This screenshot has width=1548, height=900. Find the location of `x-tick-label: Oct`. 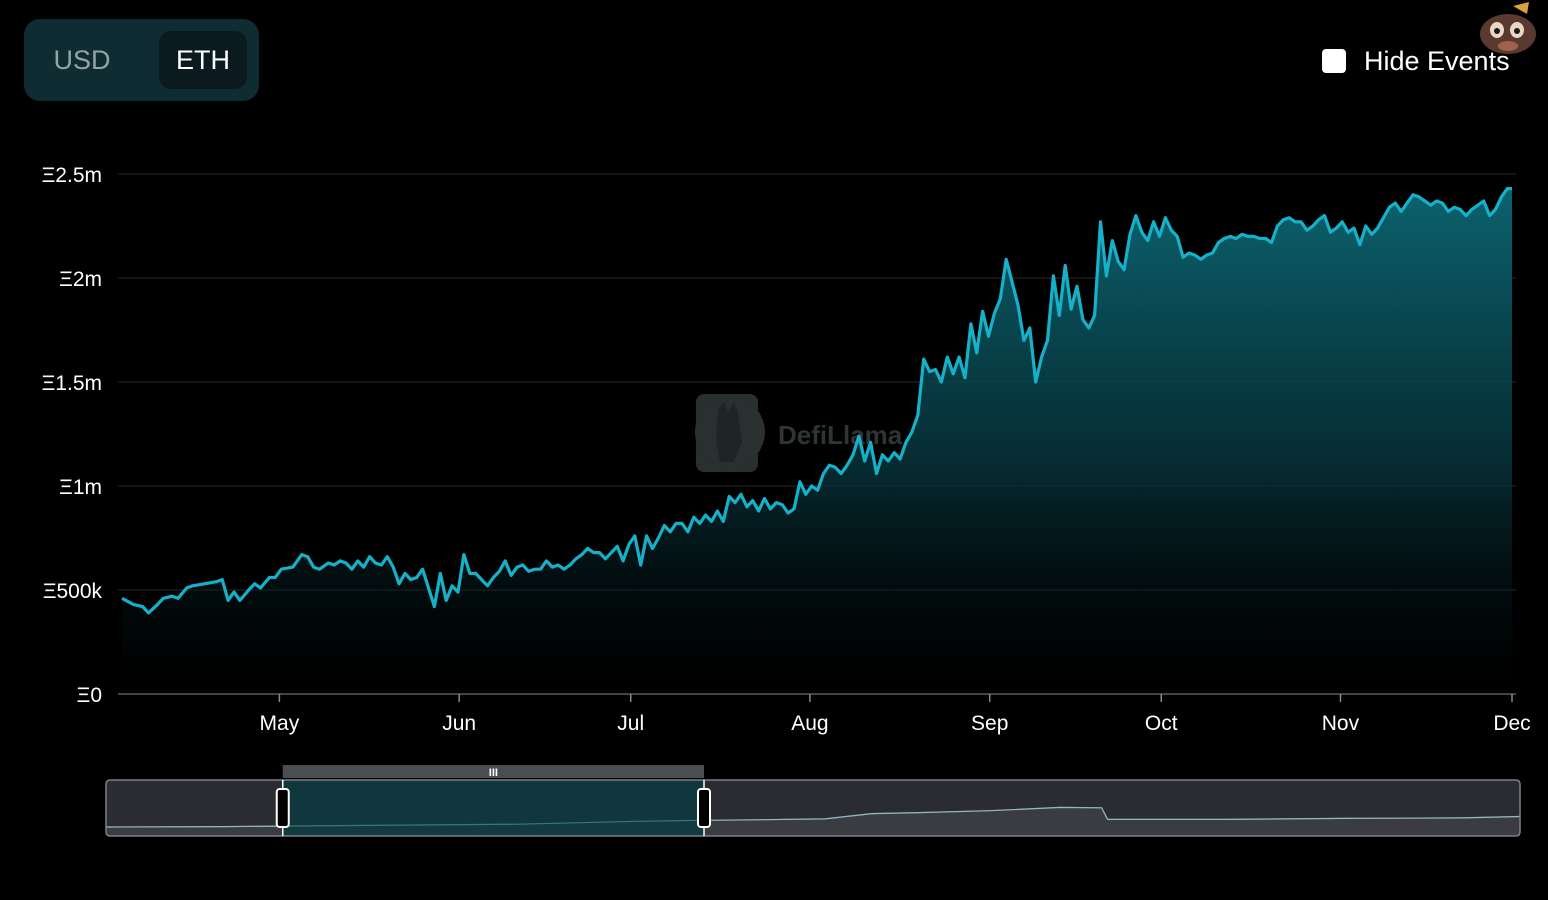

x-tick-label: Oct is located at coordinates (1161, 723).